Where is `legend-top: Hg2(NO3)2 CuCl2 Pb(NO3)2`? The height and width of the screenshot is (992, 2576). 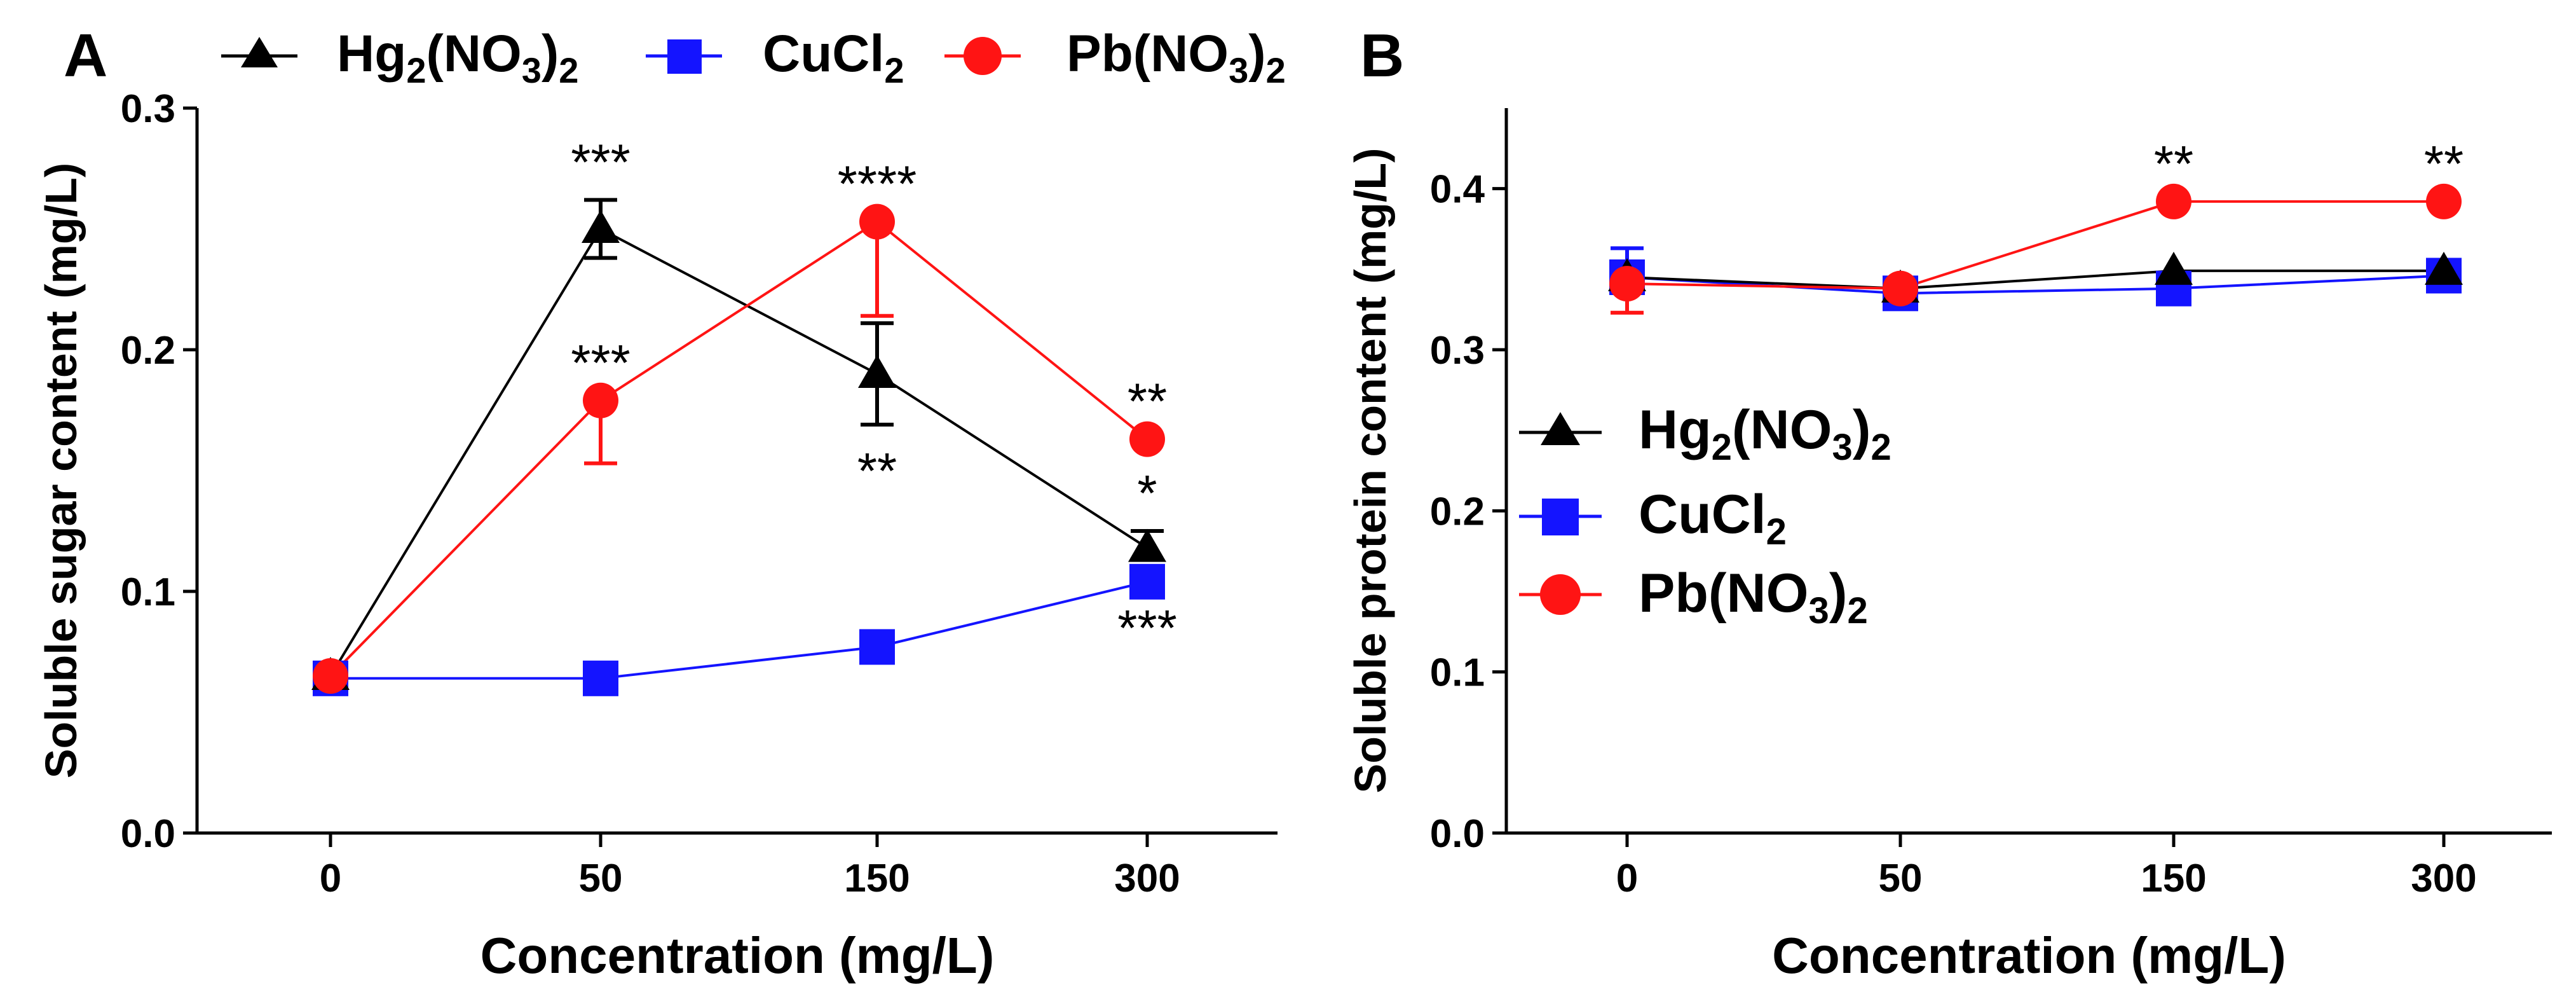
legend-top: Hg2(NO3)2 CuCl2 Pb(NO3)2 is located at coordinates (753, 57).